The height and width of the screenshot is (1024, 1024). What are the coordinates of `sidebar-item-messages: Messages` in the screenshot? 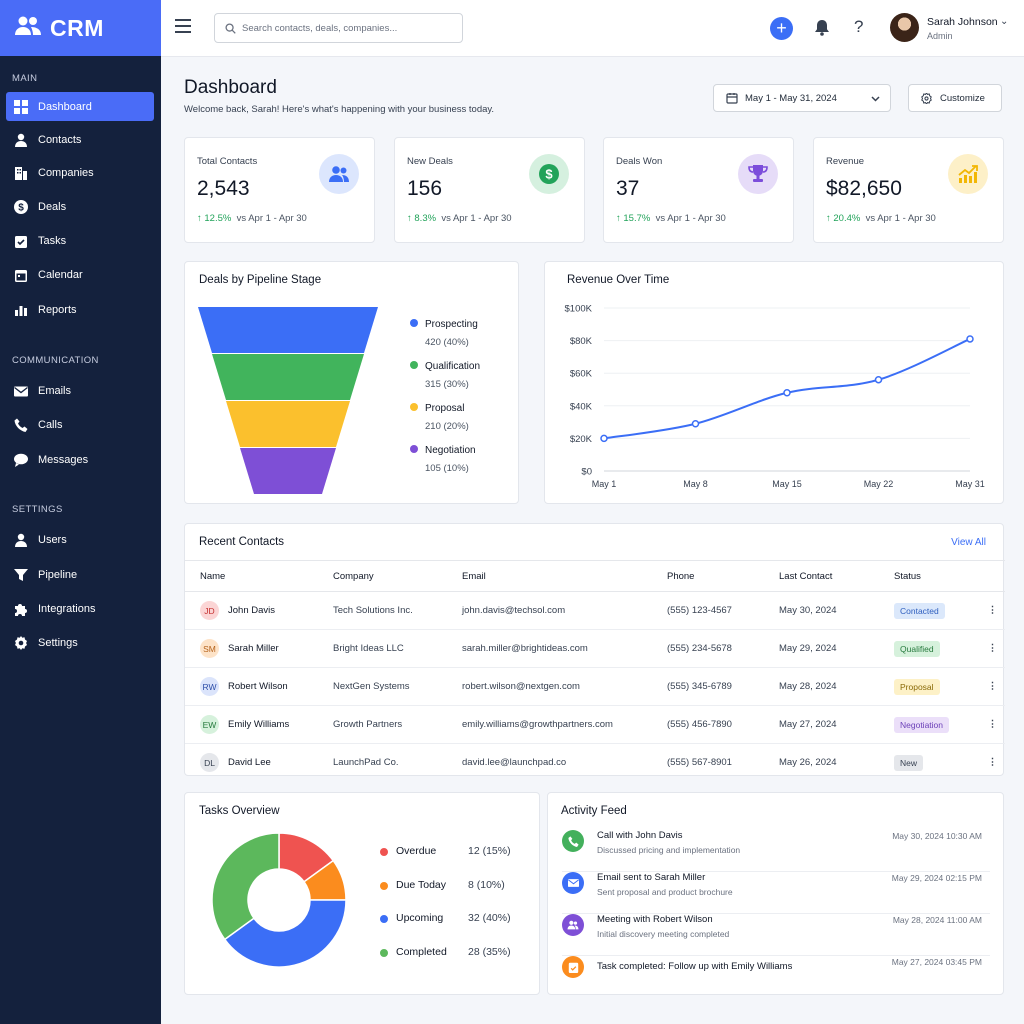 It's located at (80, 459).